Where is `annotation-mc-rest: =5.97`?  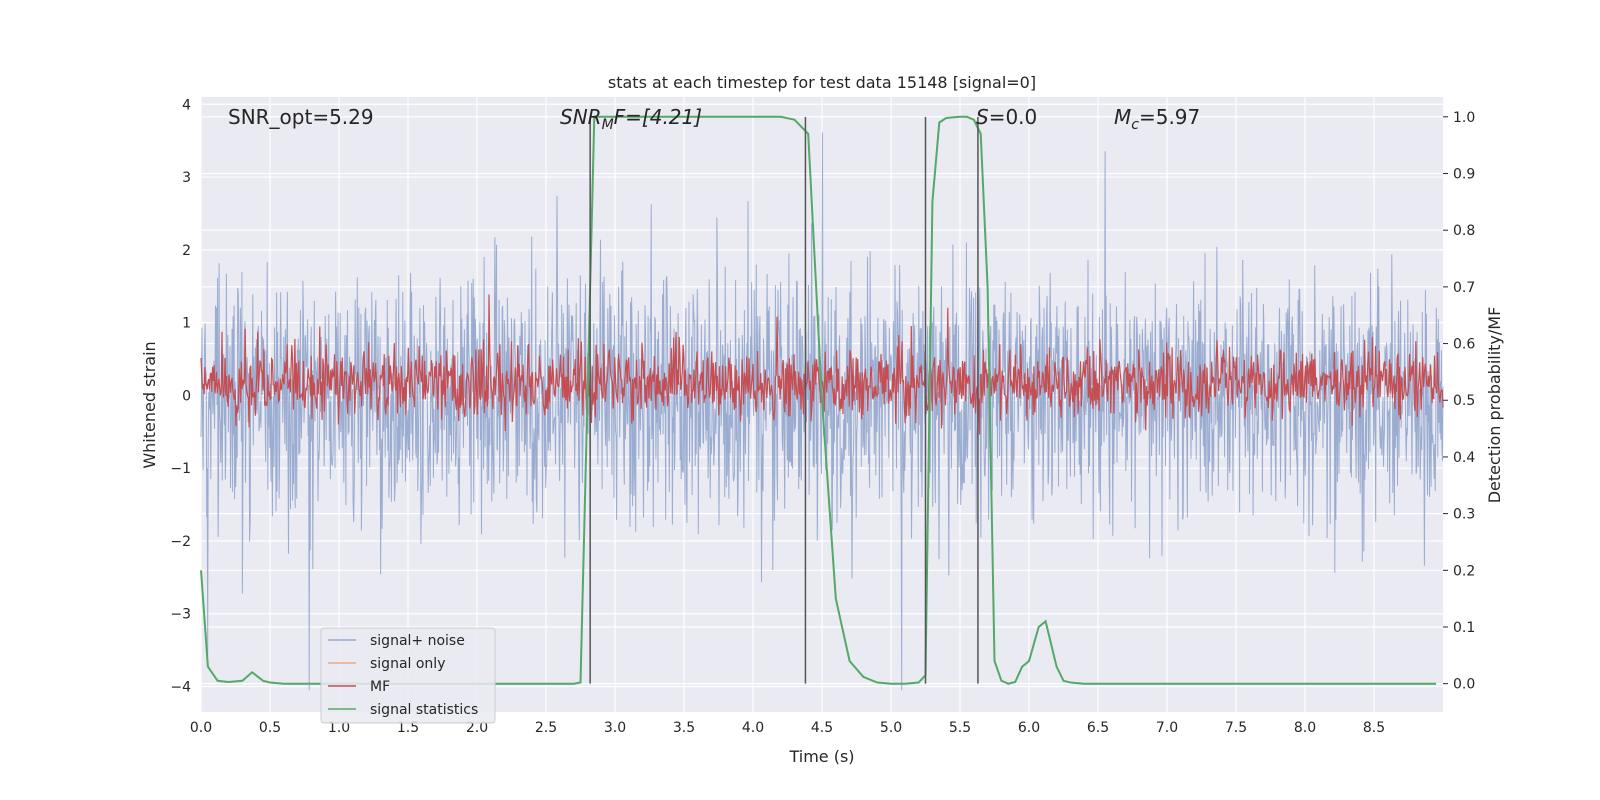 annotation-mc-rest: =5.97 is located at coordinates (1169, 117).